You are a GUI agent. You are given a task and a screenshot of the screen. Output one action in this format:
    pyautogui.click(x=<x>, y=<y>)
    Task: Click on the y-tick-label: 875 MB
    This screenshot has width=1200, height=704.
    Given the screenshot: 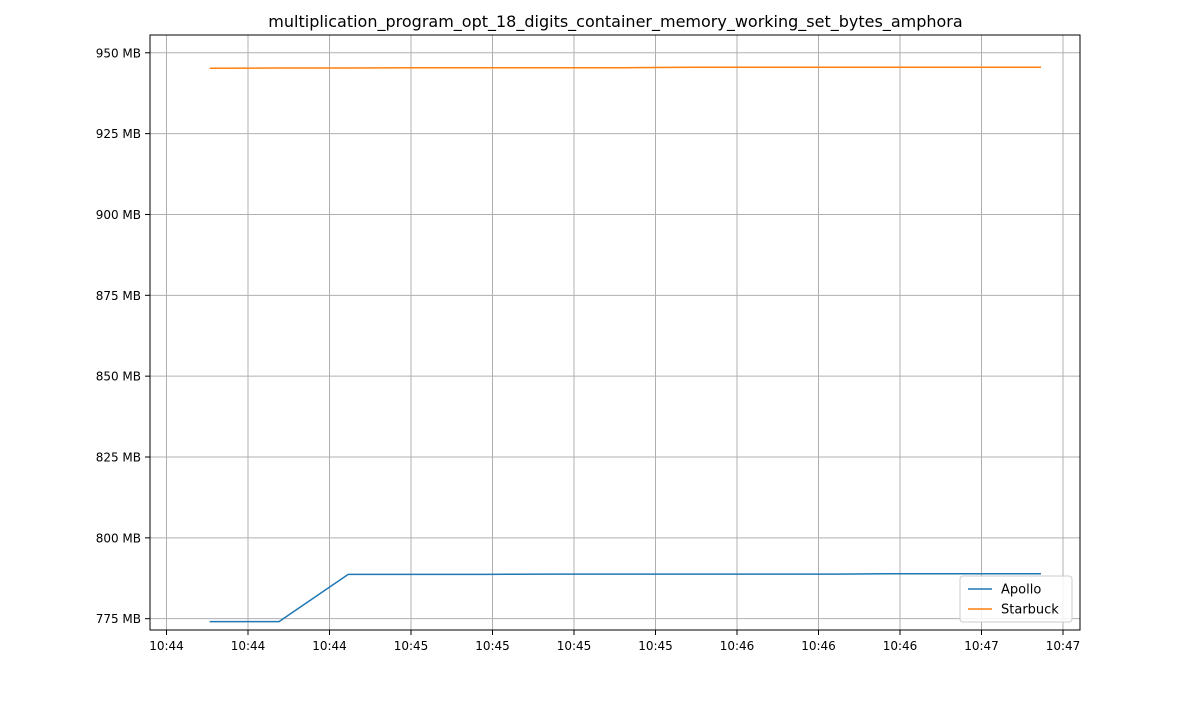 What is the action you would take?
    pyautogui.click(x=118, y=296)
    